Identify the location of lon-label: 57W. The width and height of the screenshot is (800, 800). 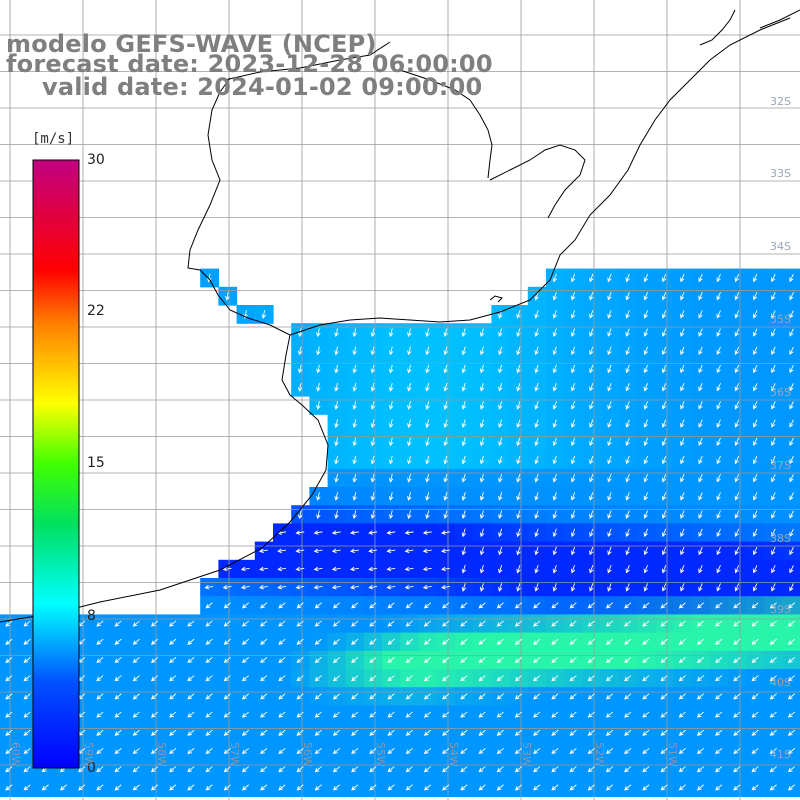
(234, 754).